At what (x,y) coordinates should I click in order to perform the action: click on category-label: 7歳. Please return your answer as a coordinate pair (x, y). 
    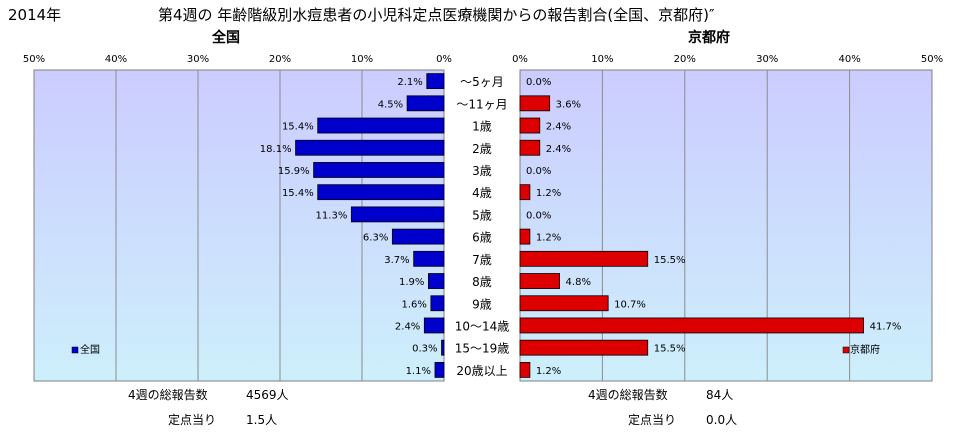
    Looking at the image, I should click on (482, 260).